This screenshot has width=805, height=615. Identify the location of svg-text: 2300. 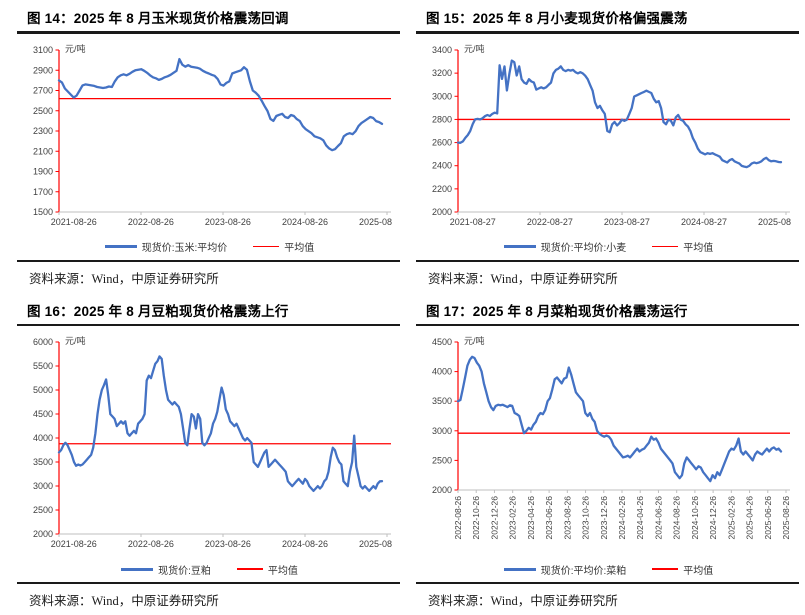
(43, 131).